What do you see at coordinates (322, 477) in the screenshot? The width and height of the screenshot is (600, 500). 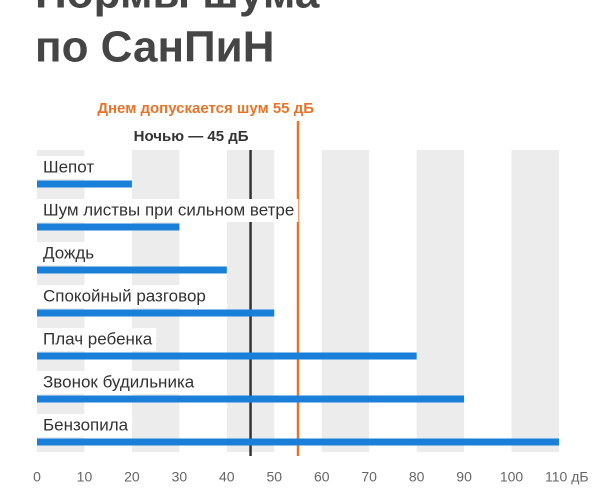 I see `x-tick-label: 60` at bounding box center [322, 477].